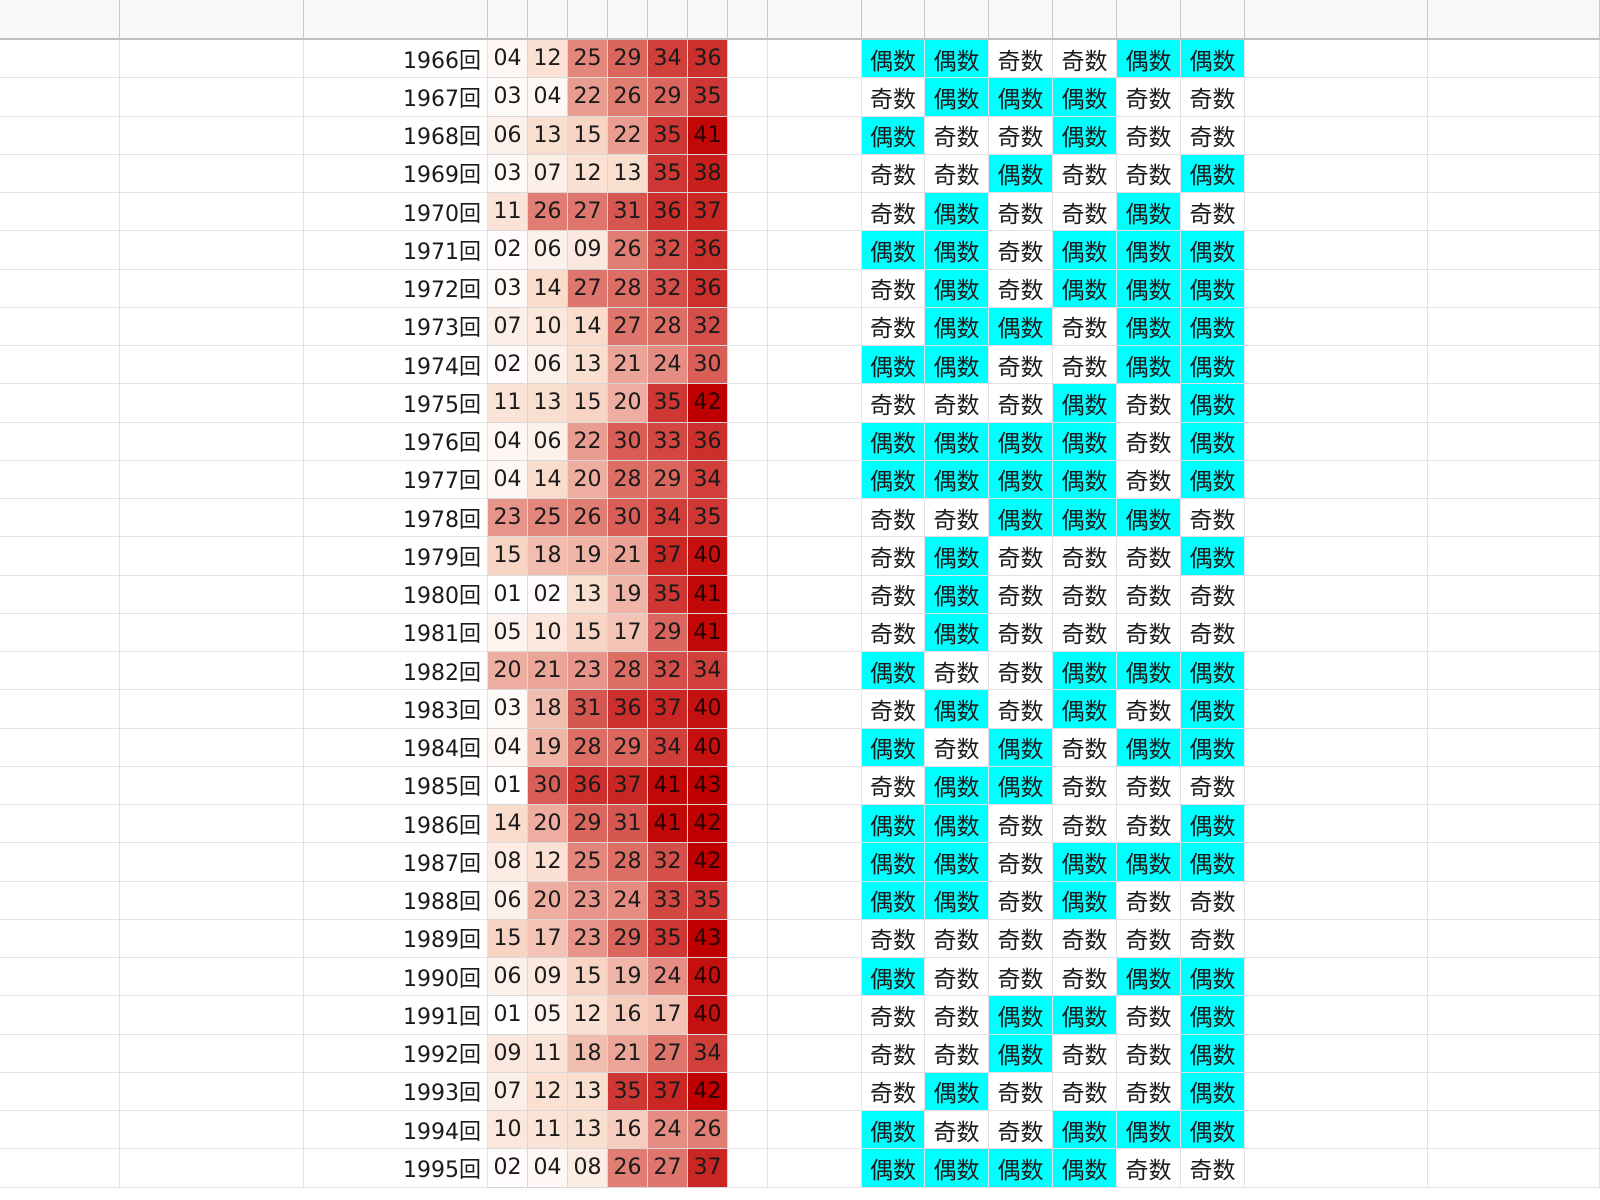 This screenshot has height=1200, width=1600. I want to click on draw-number-label: 1995回, so click(396, 1168).